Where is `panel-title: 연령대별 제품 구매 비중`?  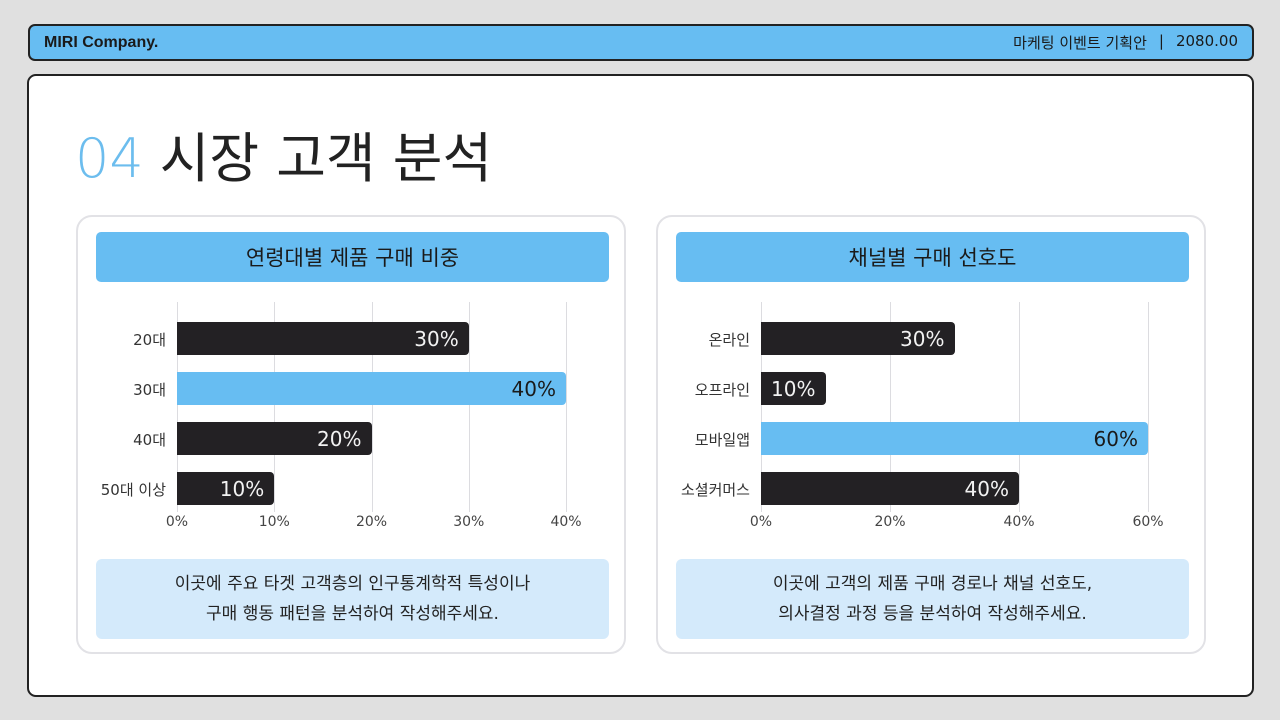 panel-title: 연령대별 제품 구매 비중 is located at coordinates (352, 257).